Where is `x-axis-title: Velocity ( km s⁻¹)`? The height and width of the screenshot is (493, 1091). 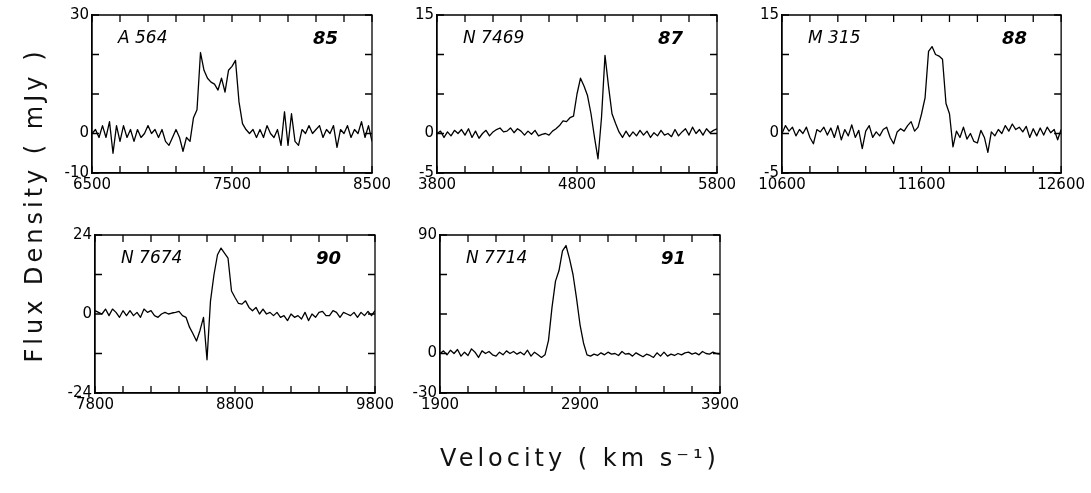 x-axis-title: Velocity ( km s⁻¹) is located at coordinates (580, 458).